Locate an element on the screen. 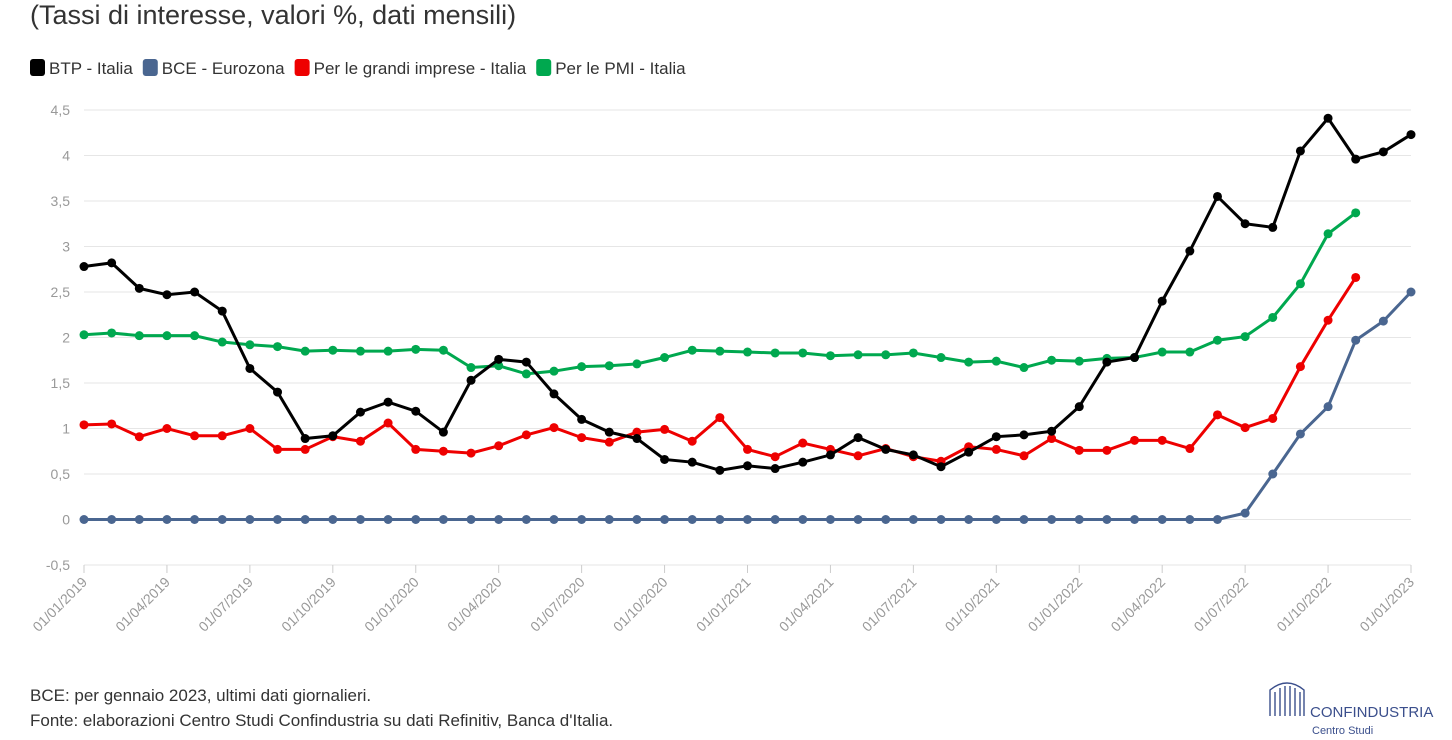 The height and width of the screenshot is (740, 1452). legend-label: Per le grandi imprese - Italia is located at coordinates (420, 68).